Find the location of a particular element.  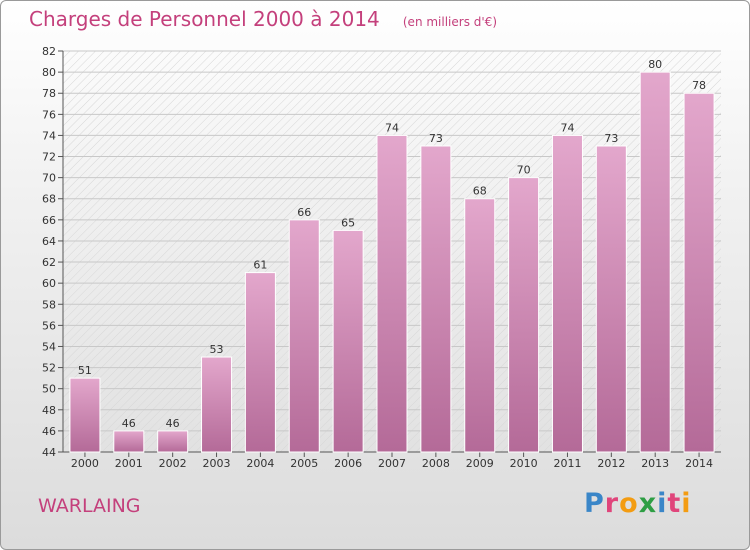

y-tick-label: 60 is located at coordinates (49, 283).